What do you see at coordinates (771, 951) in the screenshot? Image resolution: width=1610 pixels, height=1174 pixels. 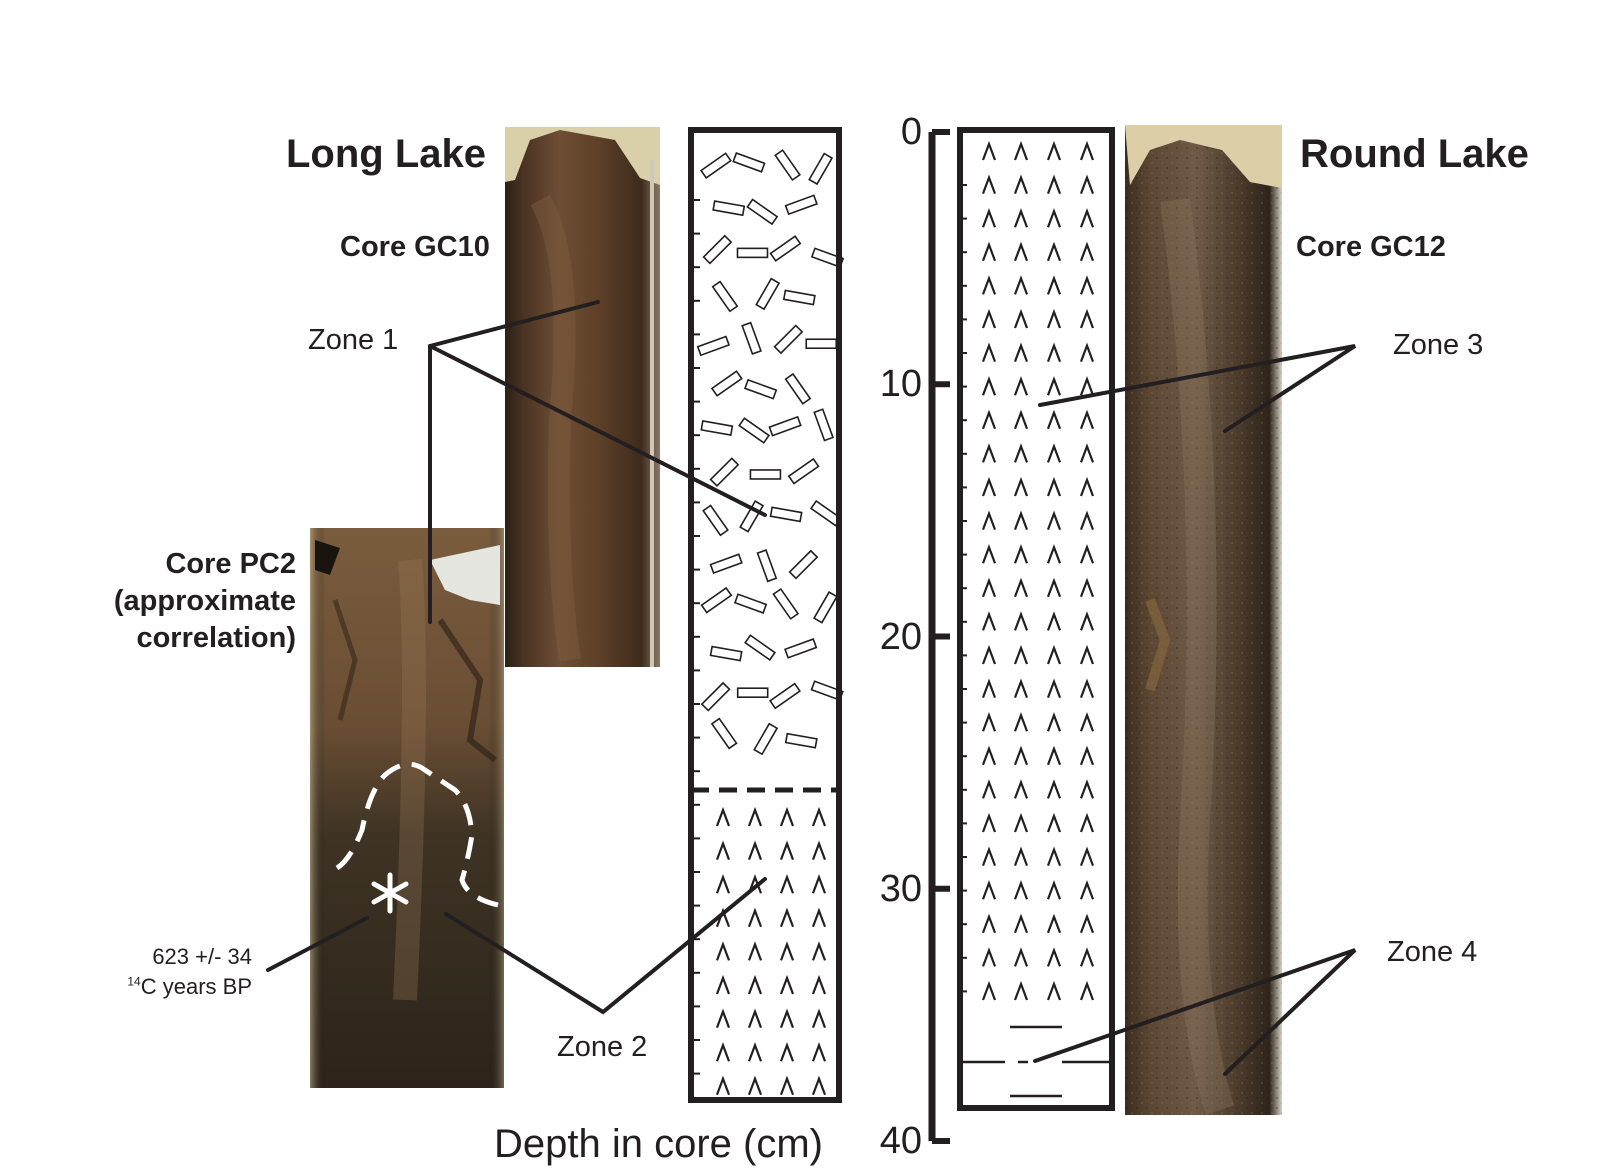 I see `chevron-pattern-lower` at bounding box center [771, 951].